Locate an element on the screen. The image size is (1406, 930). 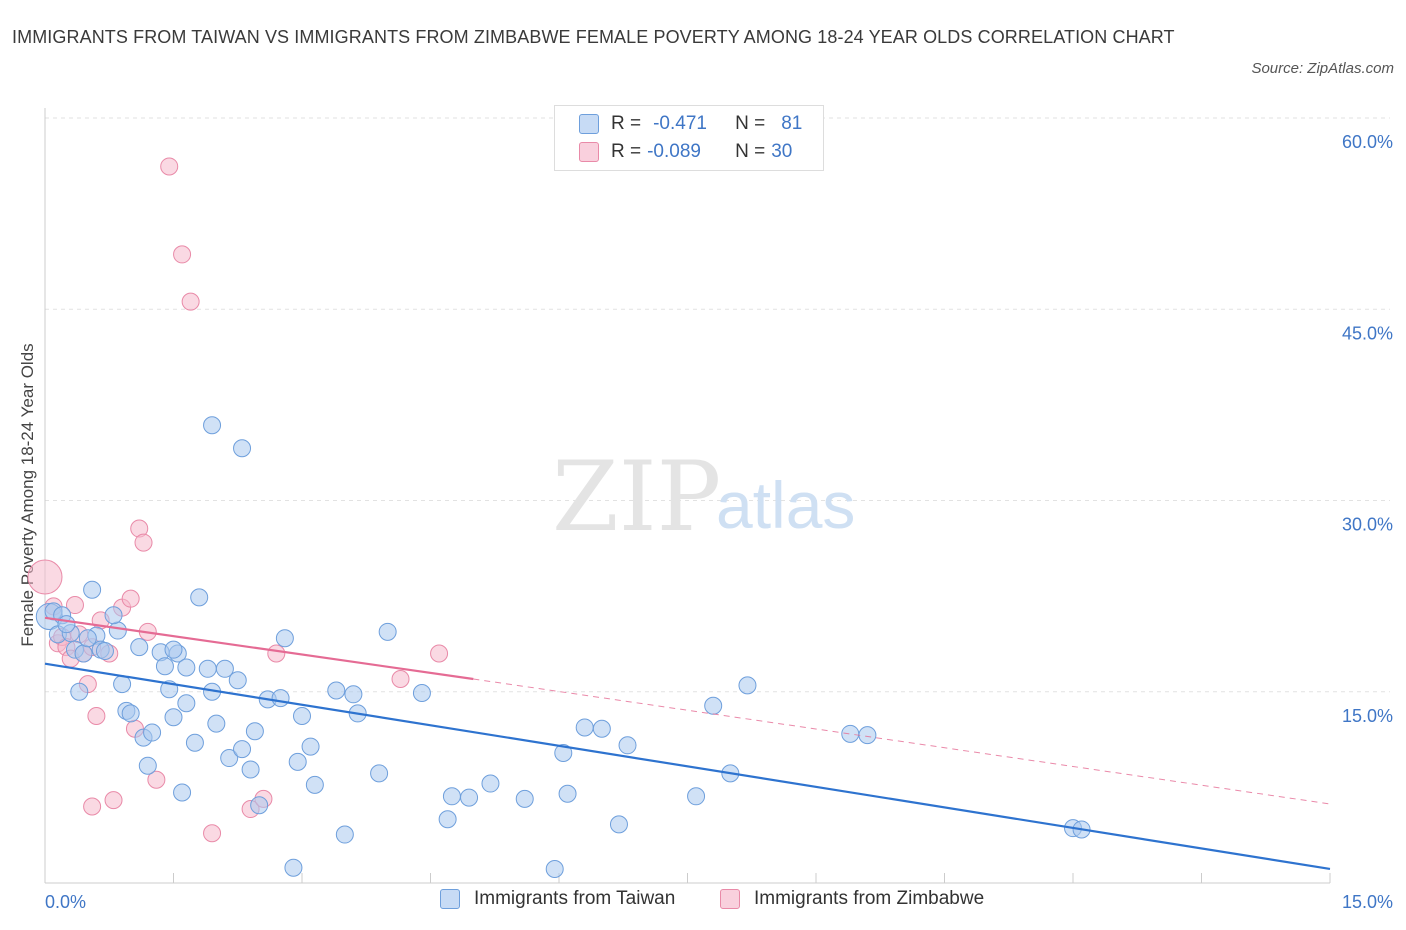
watermark-zip: ZIP is located at coordinates (636, 497).